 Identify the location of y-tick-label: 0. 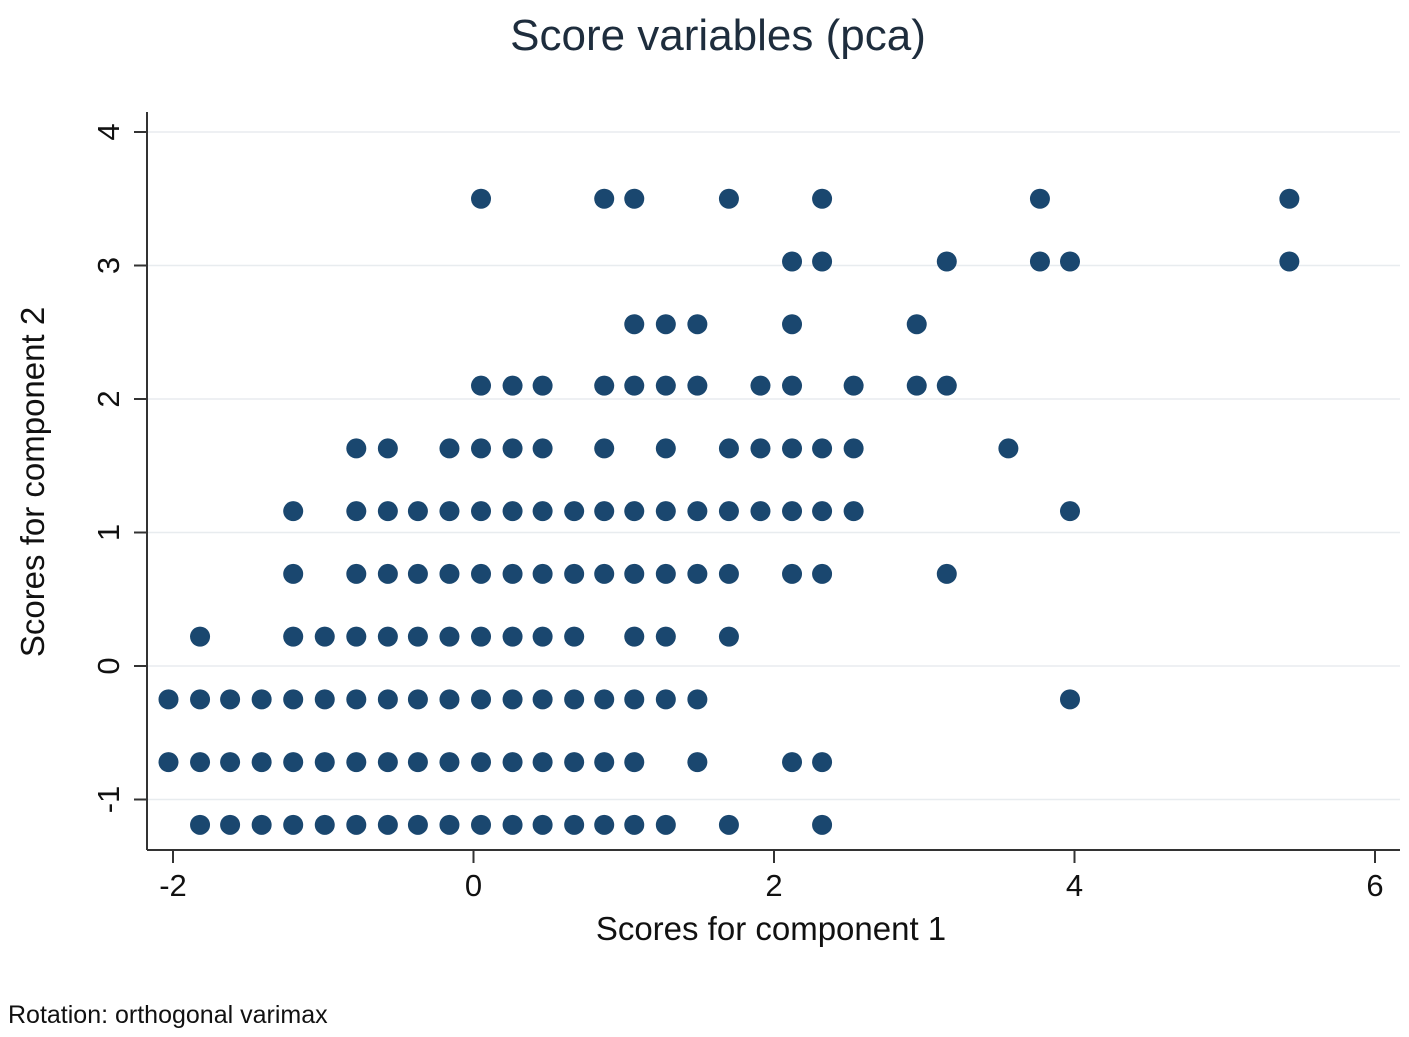
(108, 665).